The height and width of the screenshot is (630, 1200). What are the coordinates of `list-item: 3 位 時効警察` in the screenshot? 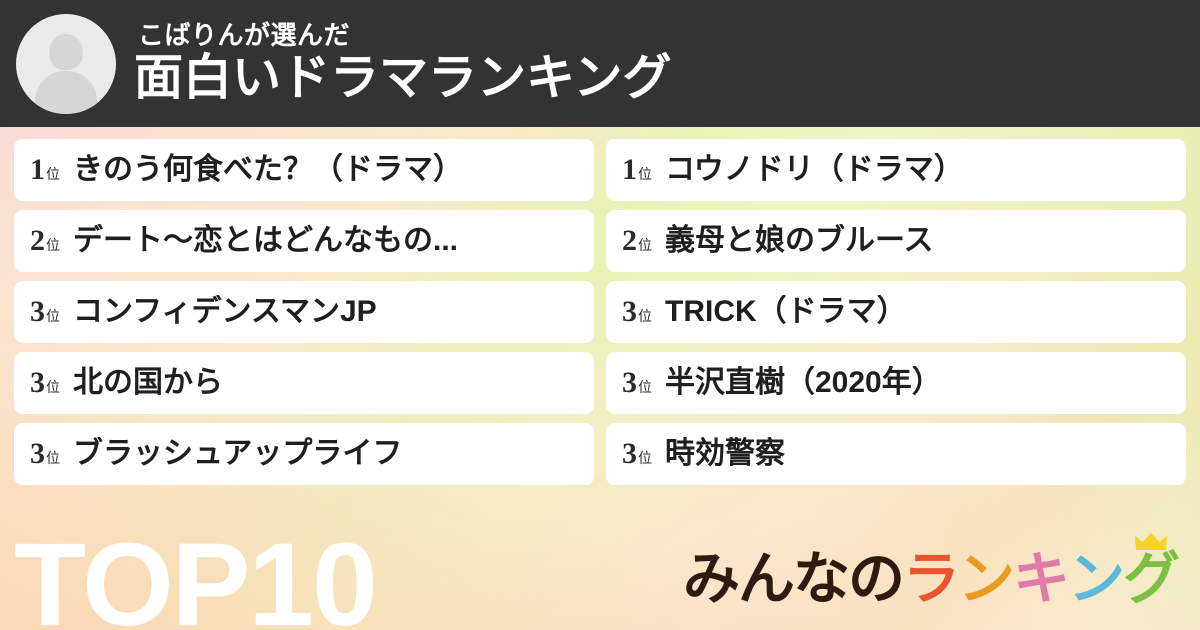 It's located at (896, 454).